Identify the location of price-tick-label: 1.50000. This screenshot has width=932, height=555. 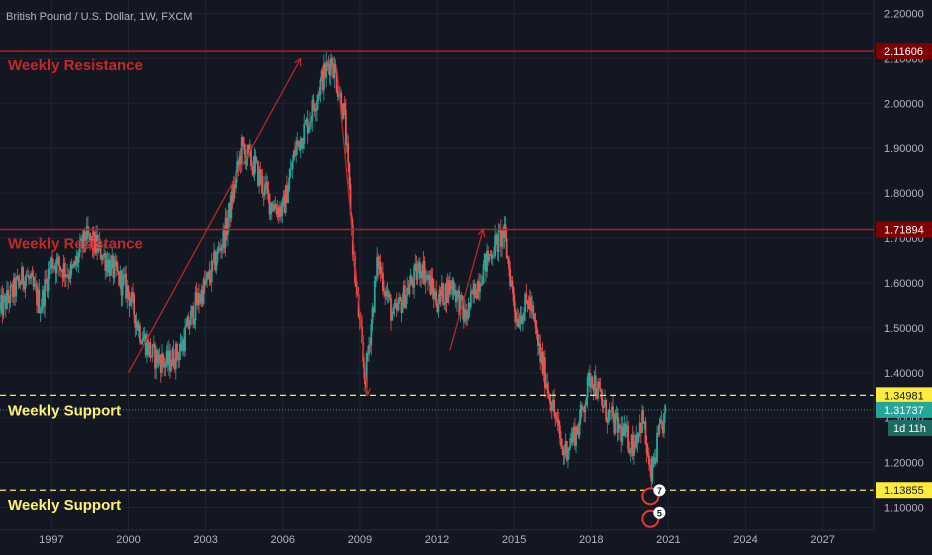
(904, 329).